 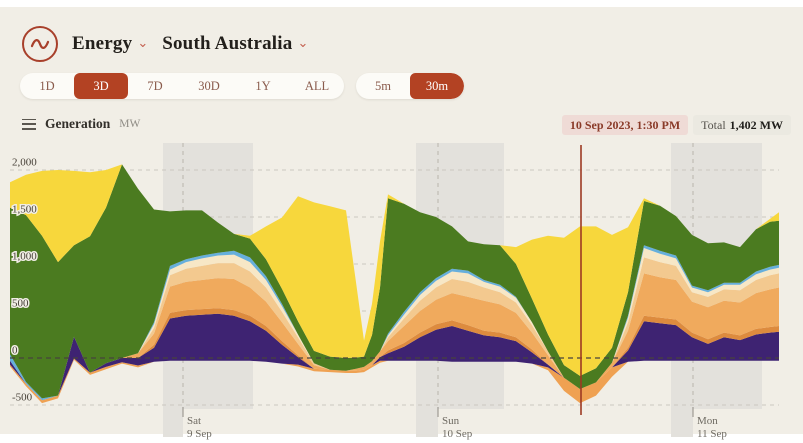 I want to click on interval-button-group: 5m 30m, so click(x=410, y=86).